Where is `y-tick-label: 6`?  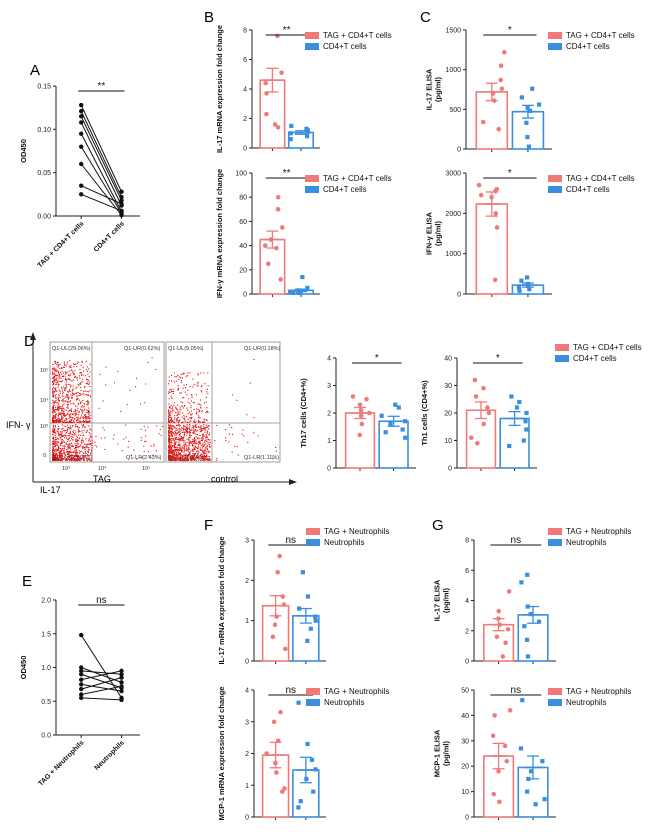 y-tick-label: 6 is located at coordinates (467, 571).